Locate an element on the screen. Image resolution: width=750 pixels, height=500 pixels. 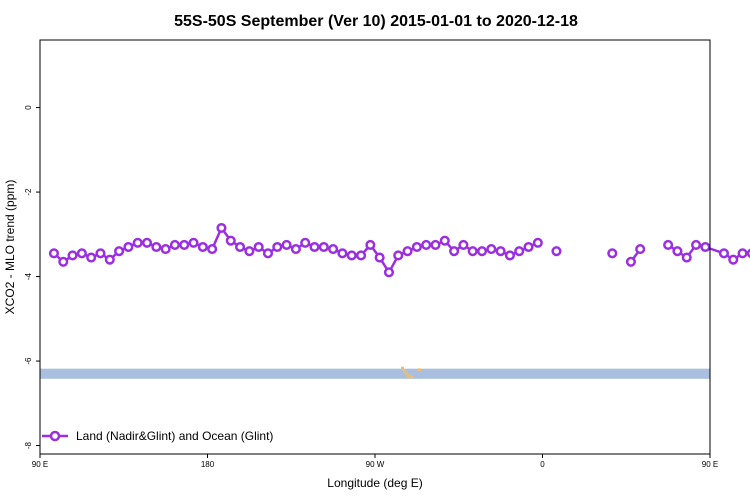
y-tick-label: -4 is located at coordinates (28, 276).